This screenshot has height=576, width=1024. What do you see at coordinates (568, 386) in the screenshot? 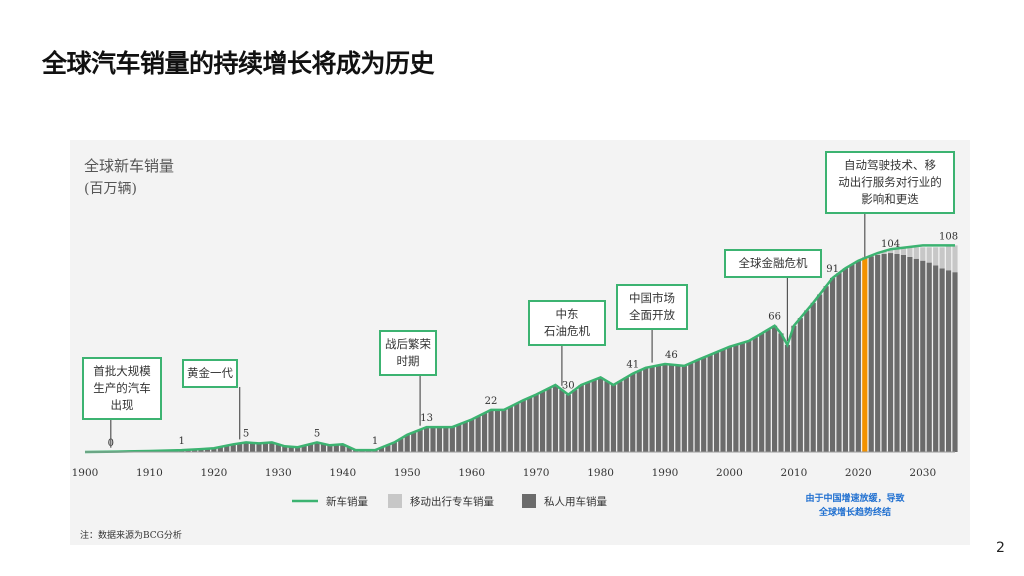
I see `data-label: 30` at bounding box center [568, 386].